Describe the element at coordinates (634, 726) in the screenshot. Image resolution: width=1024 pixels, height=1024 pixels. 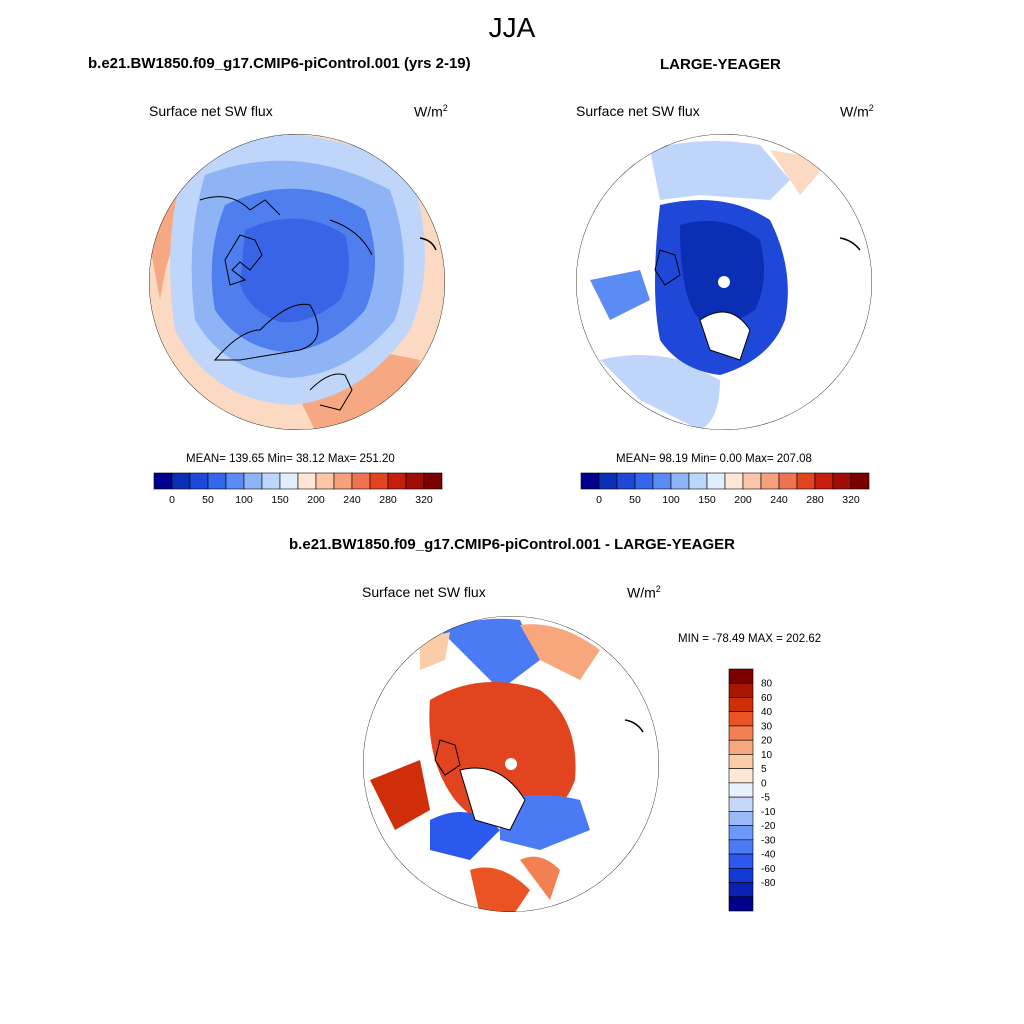
I see `map3-coast-hudson` at that location.